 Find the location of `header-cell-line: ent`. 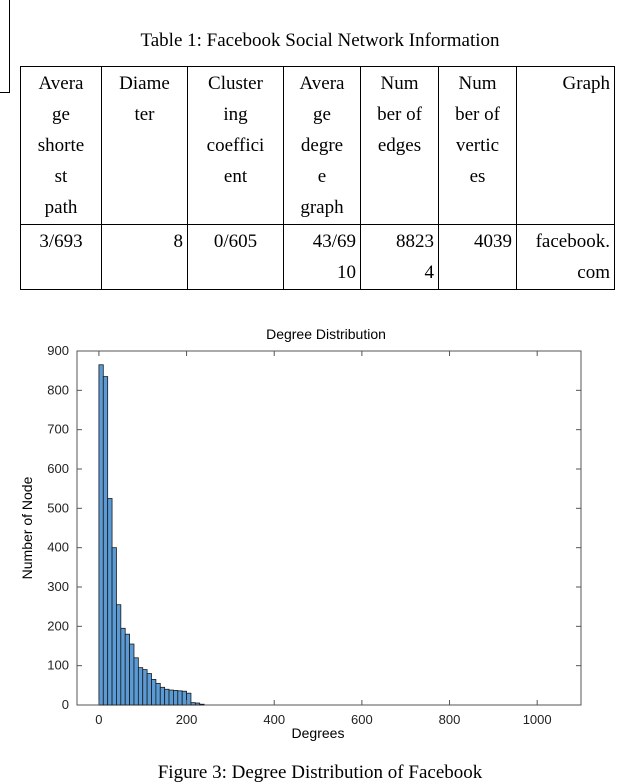

header-cell-line: ent is located at coordinates (235, 176).